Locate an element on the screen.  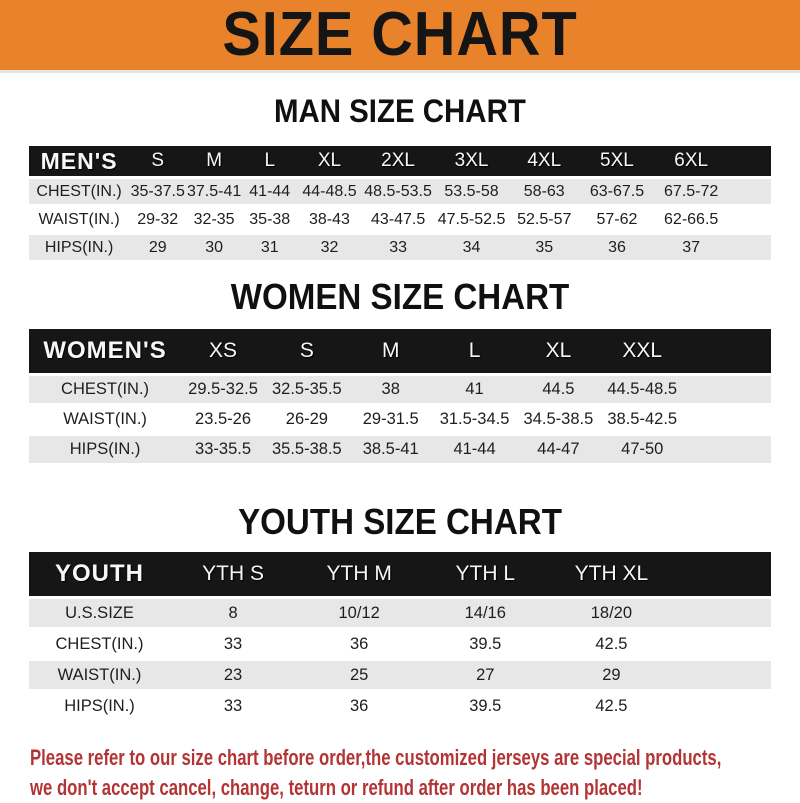
youth-section-heading: YOUTH SIZE CHART is located at coordinates (400, 522).